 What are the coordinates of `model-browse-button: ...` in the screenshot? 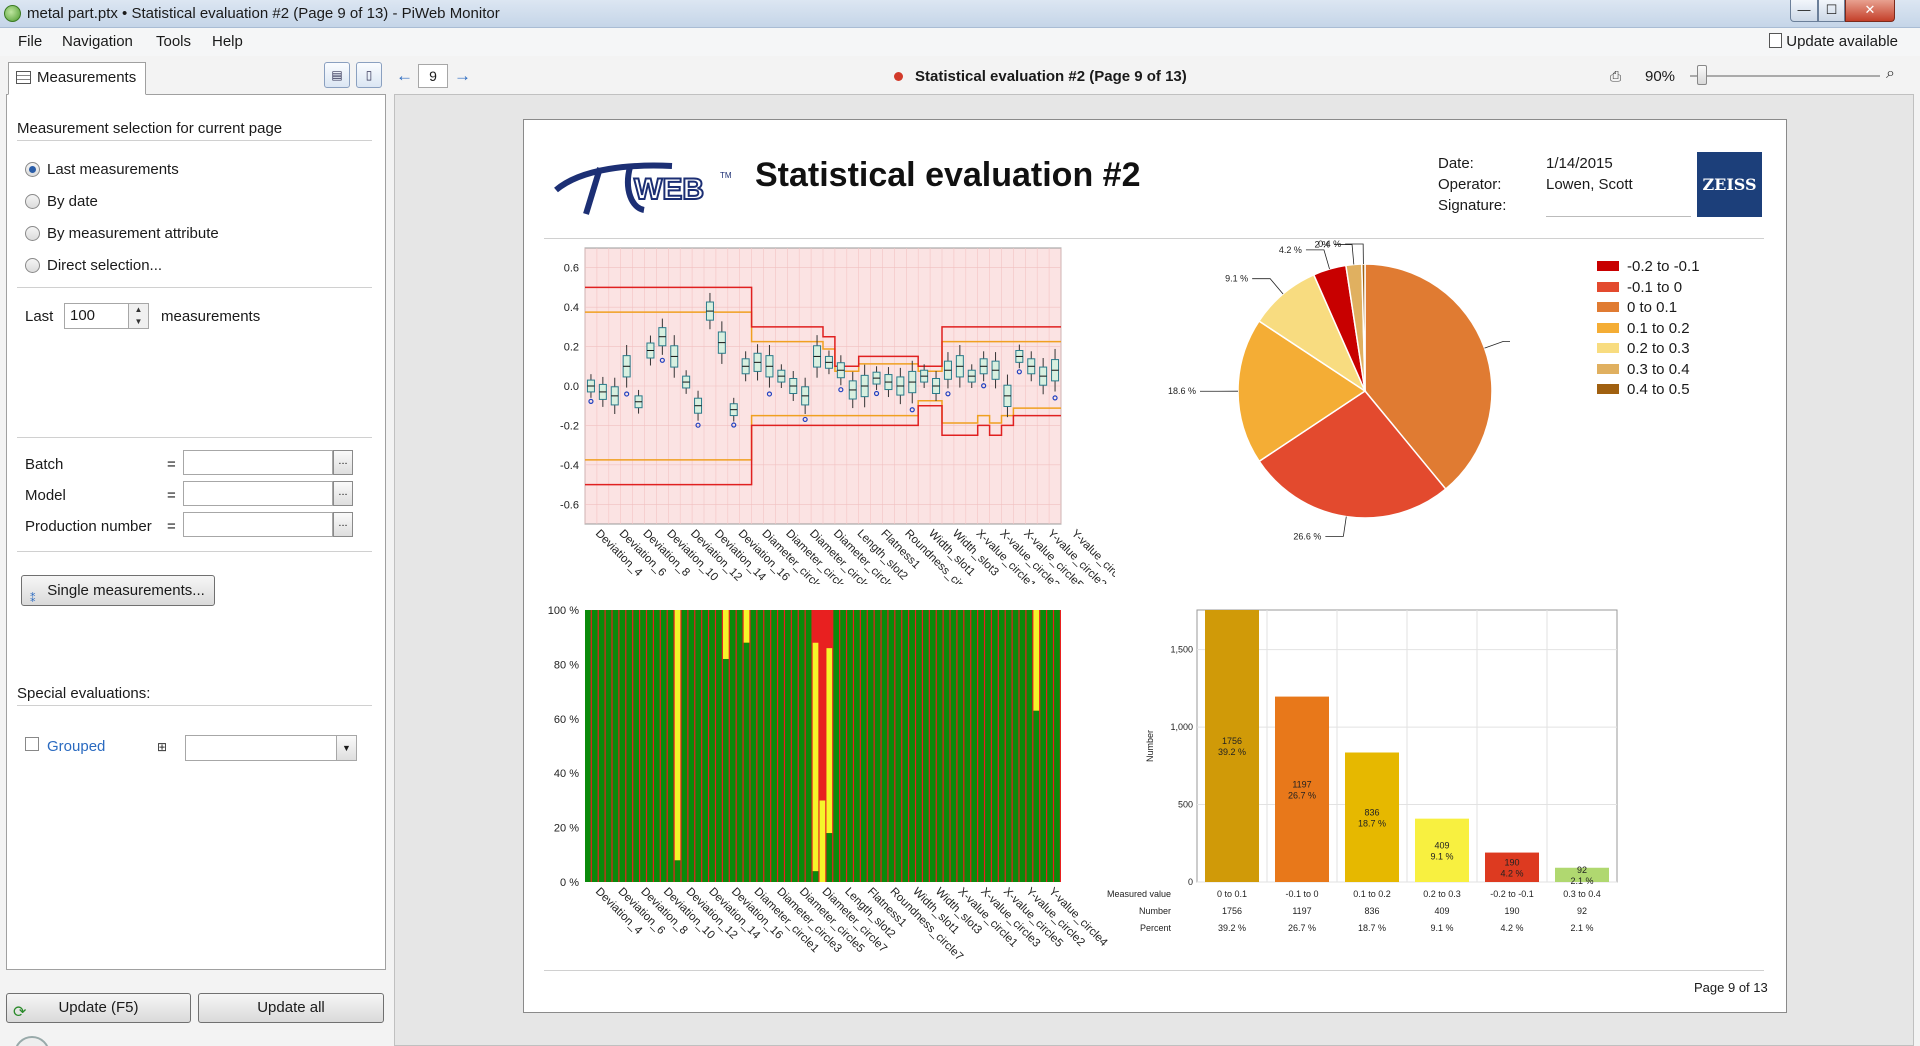 It's located at (343, 493).